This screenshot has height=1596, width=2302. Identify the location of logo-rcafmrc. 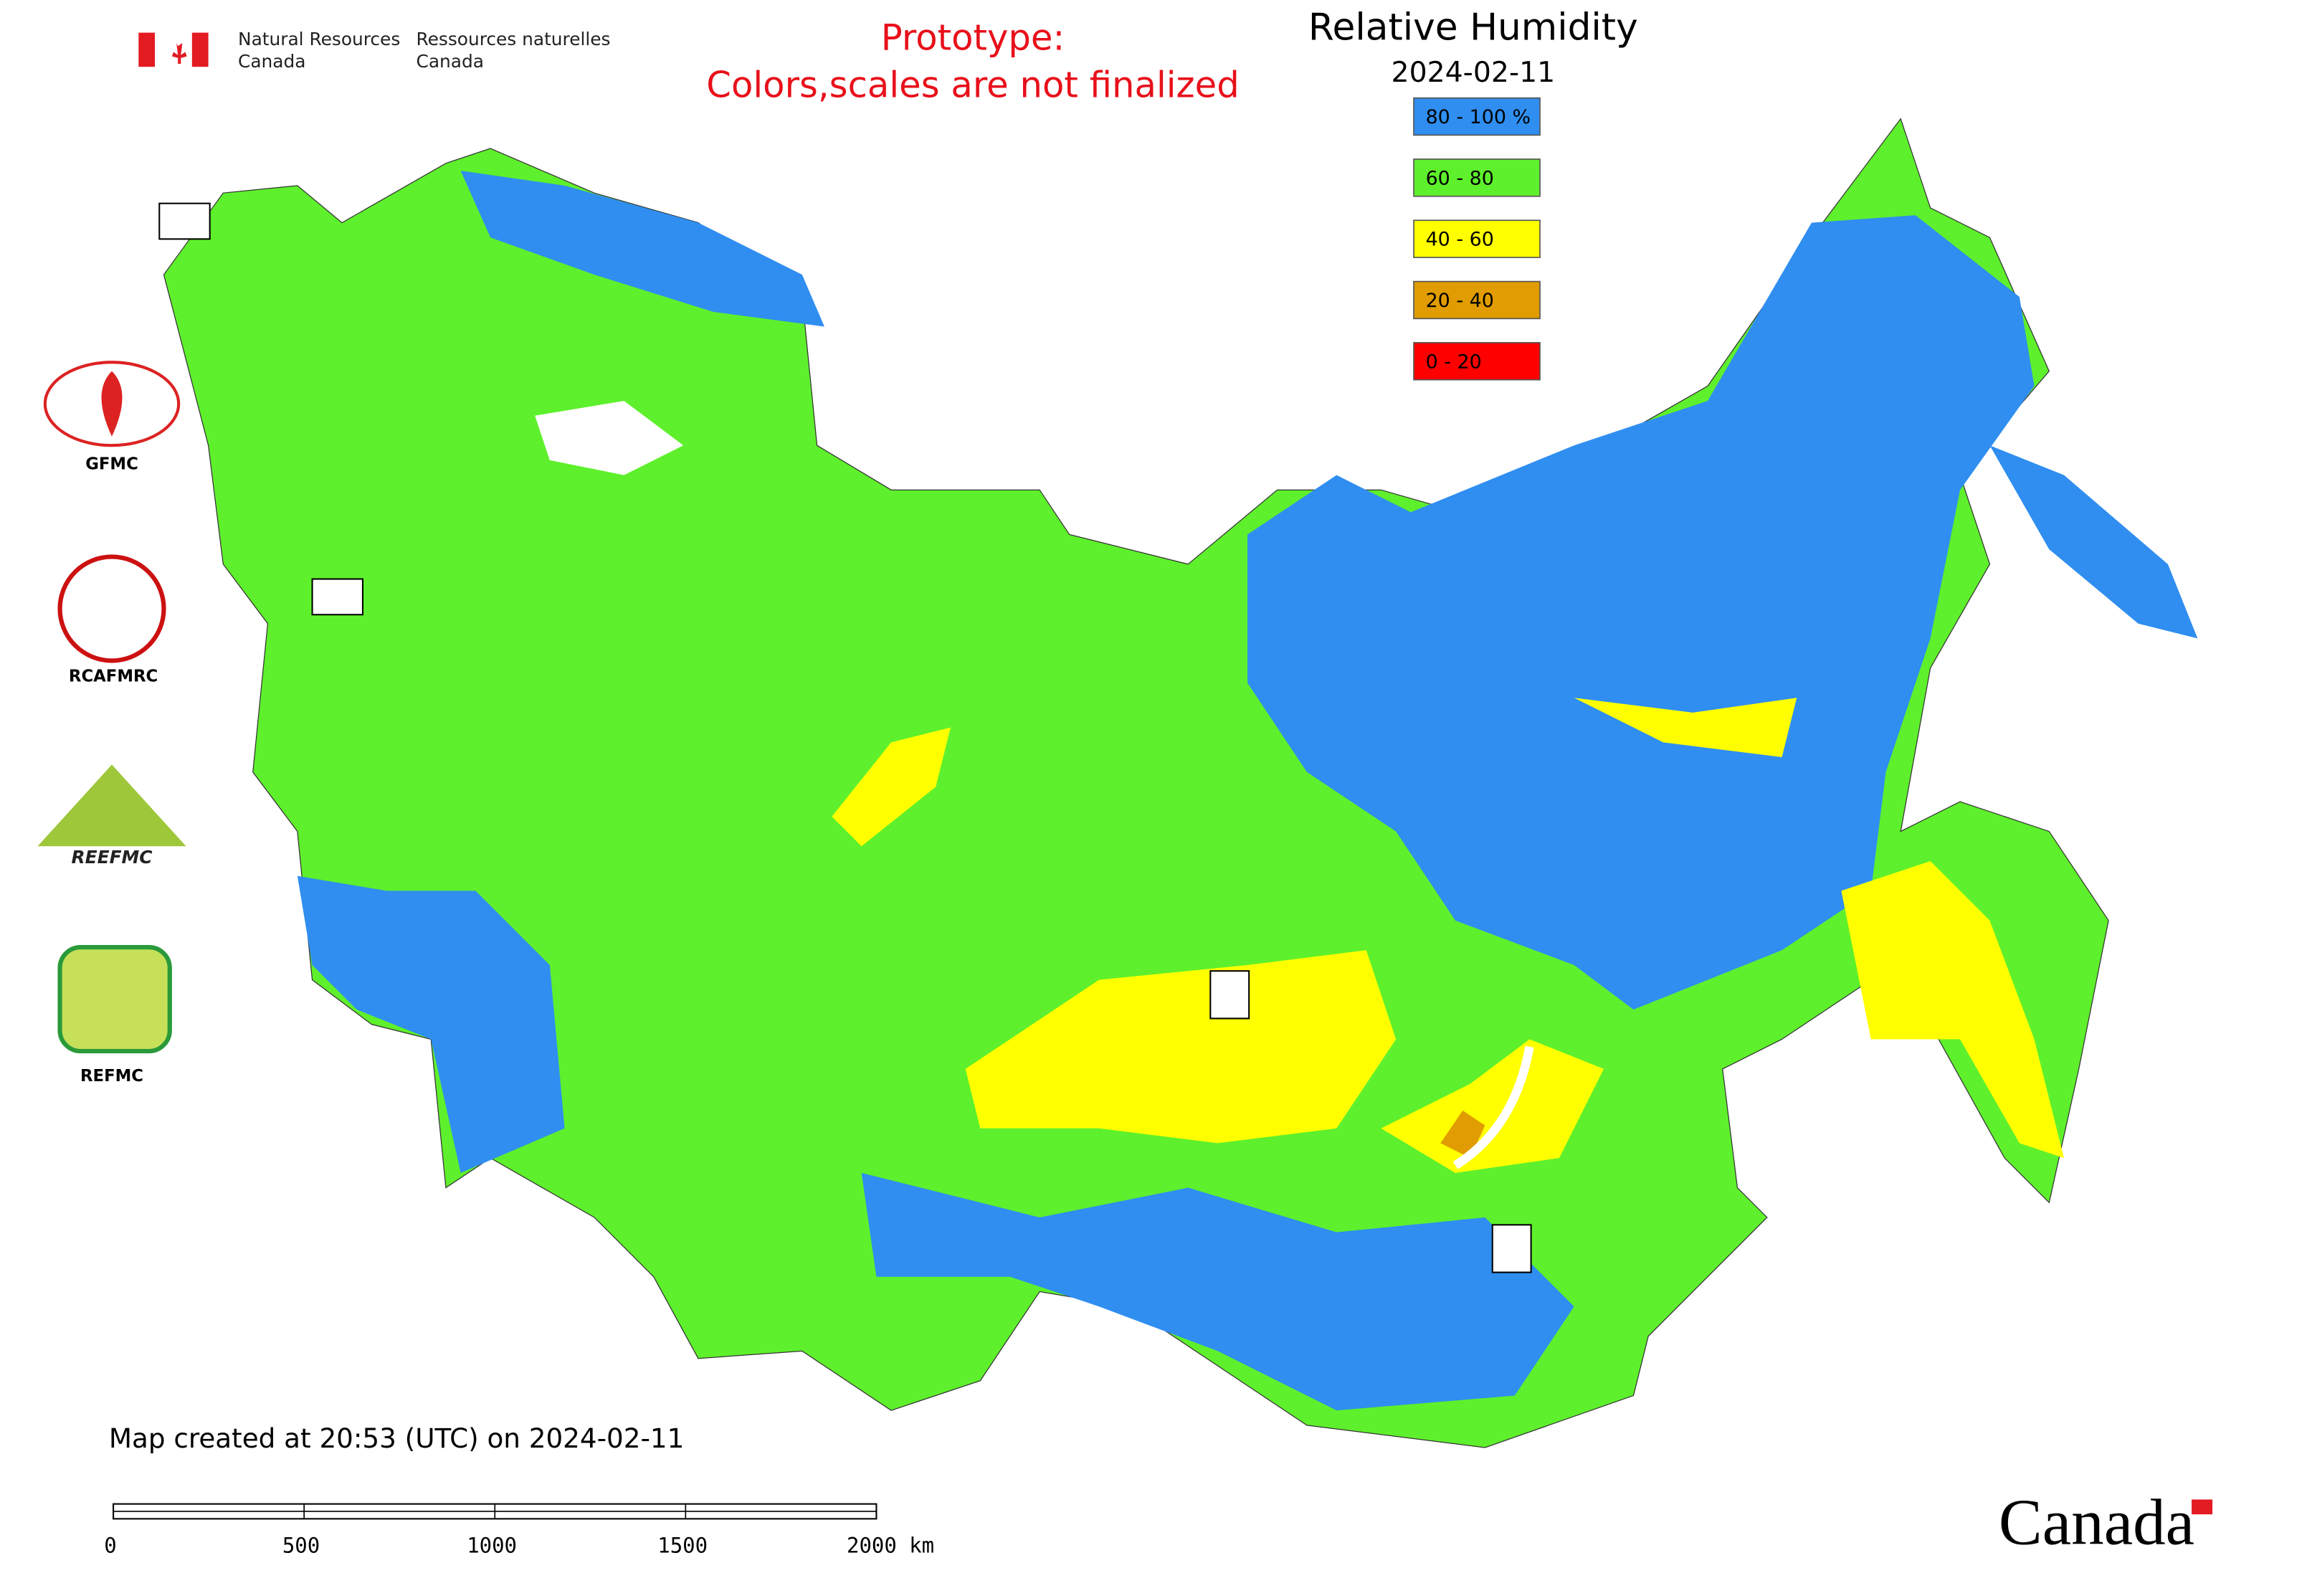
(112, 608).